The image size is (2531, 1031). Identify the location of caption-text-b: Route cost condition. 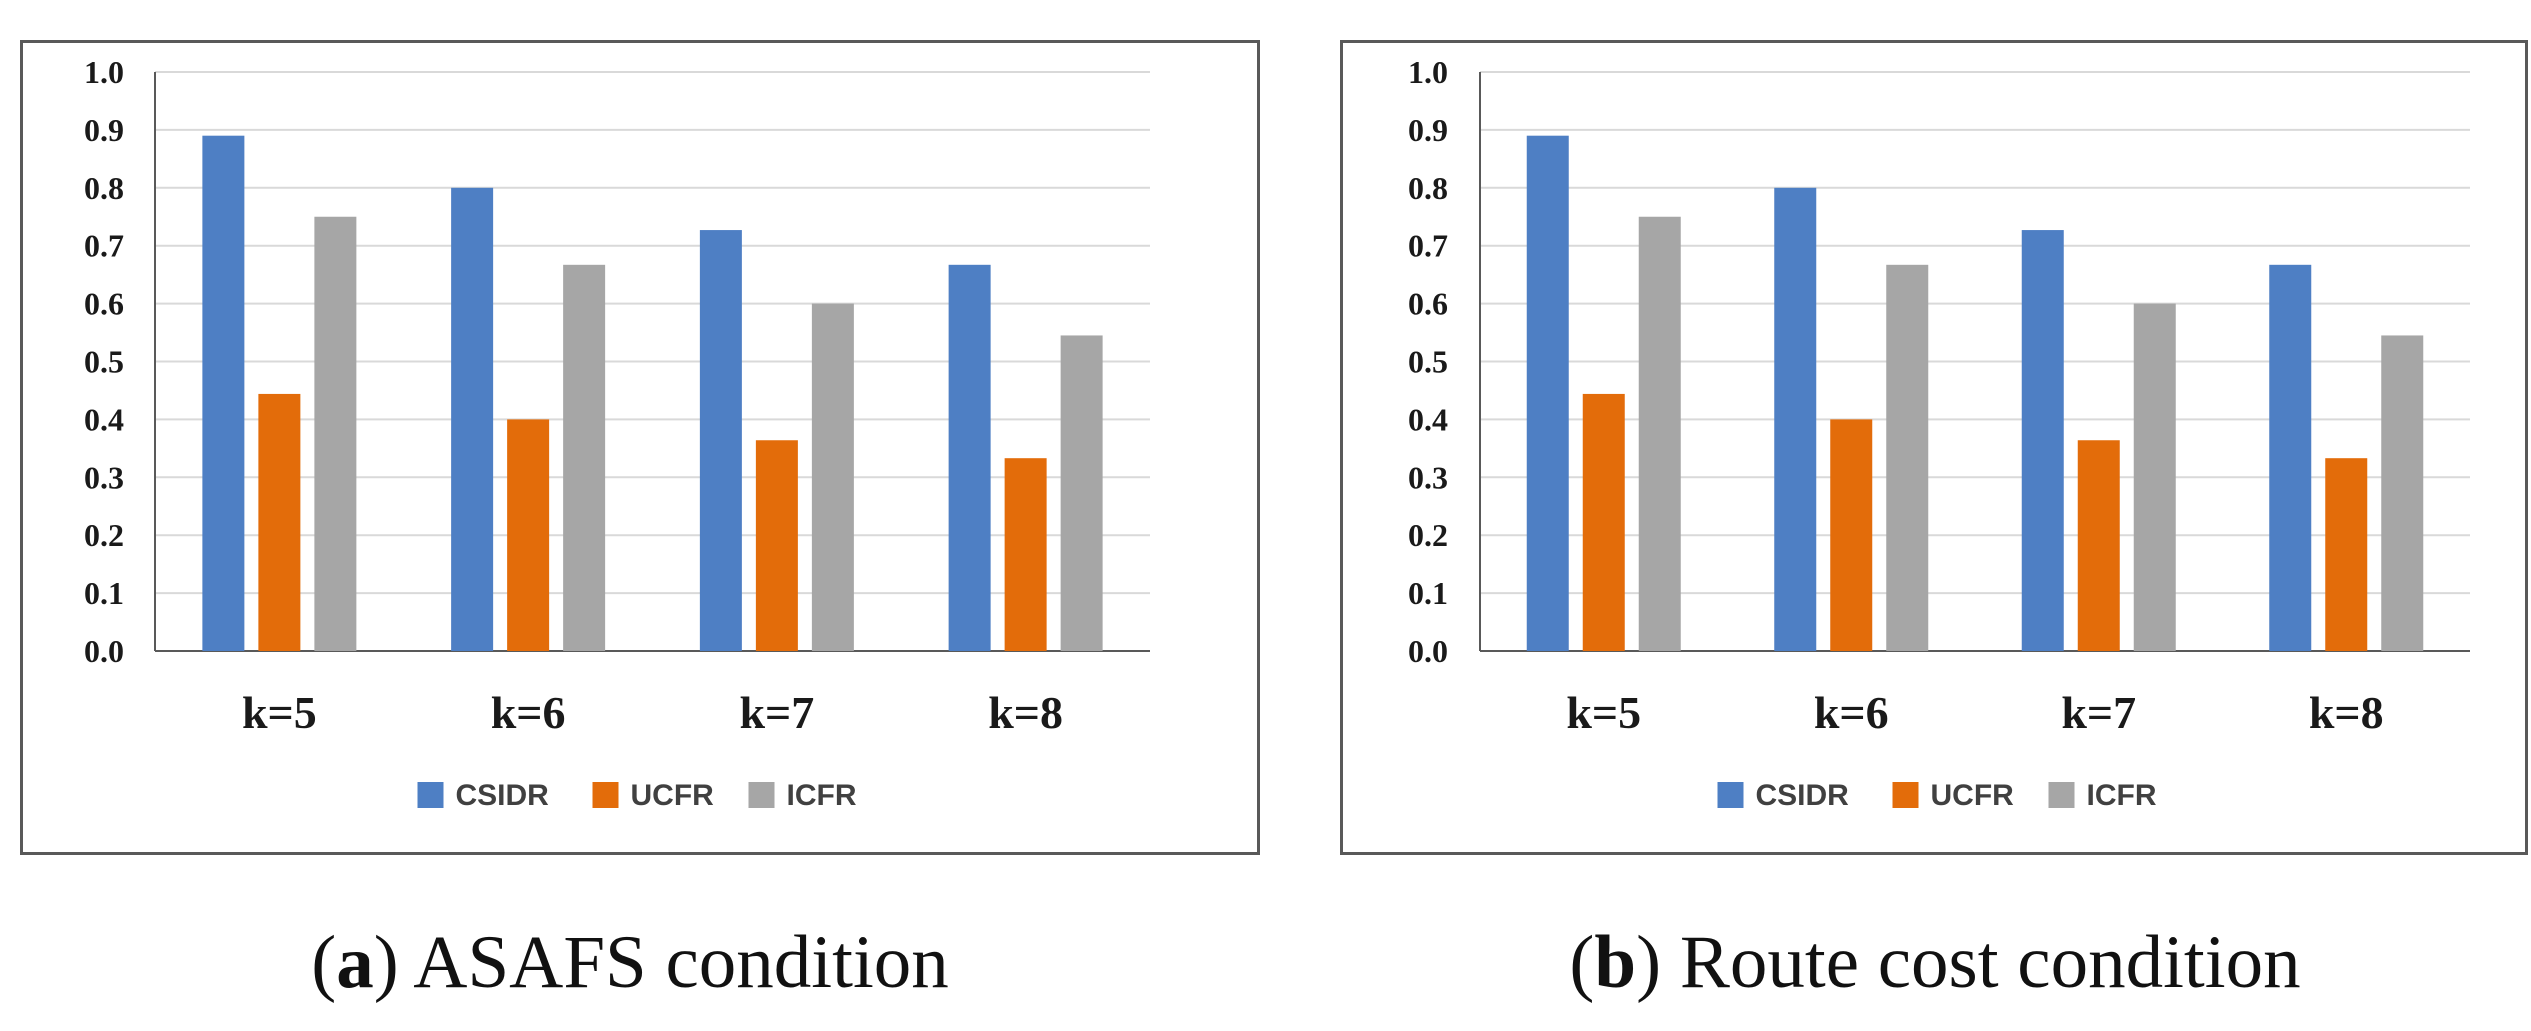
(1990, 962).